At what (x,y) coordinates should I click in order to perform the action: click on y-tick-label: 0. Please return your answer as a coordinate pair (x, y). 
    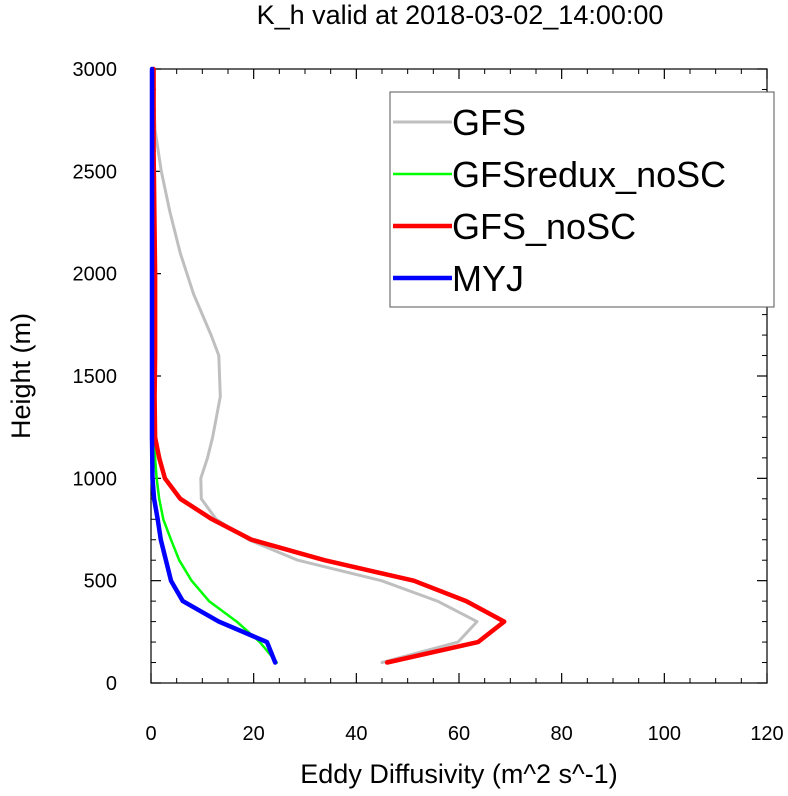
    Looking at the image, I should click on (111, 684).